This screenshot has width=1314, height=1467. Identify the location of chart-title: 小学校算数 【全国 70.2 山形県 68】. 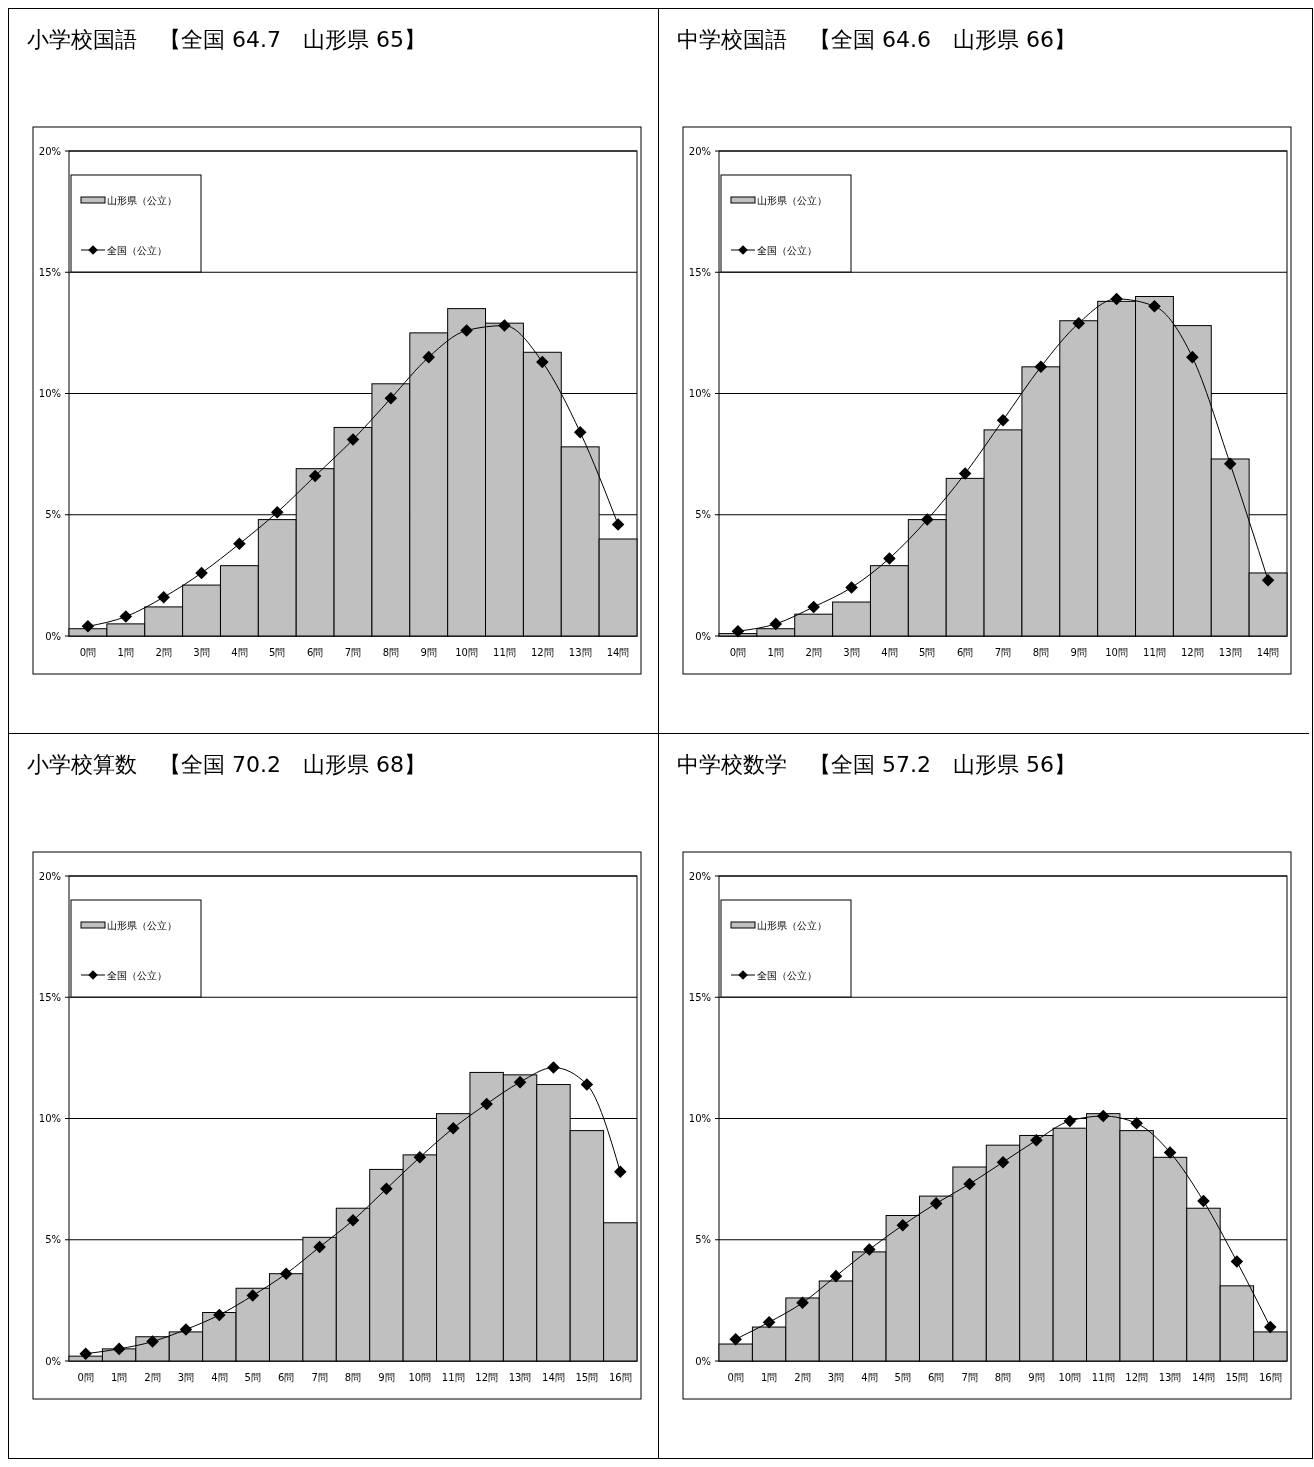
(226, 764).